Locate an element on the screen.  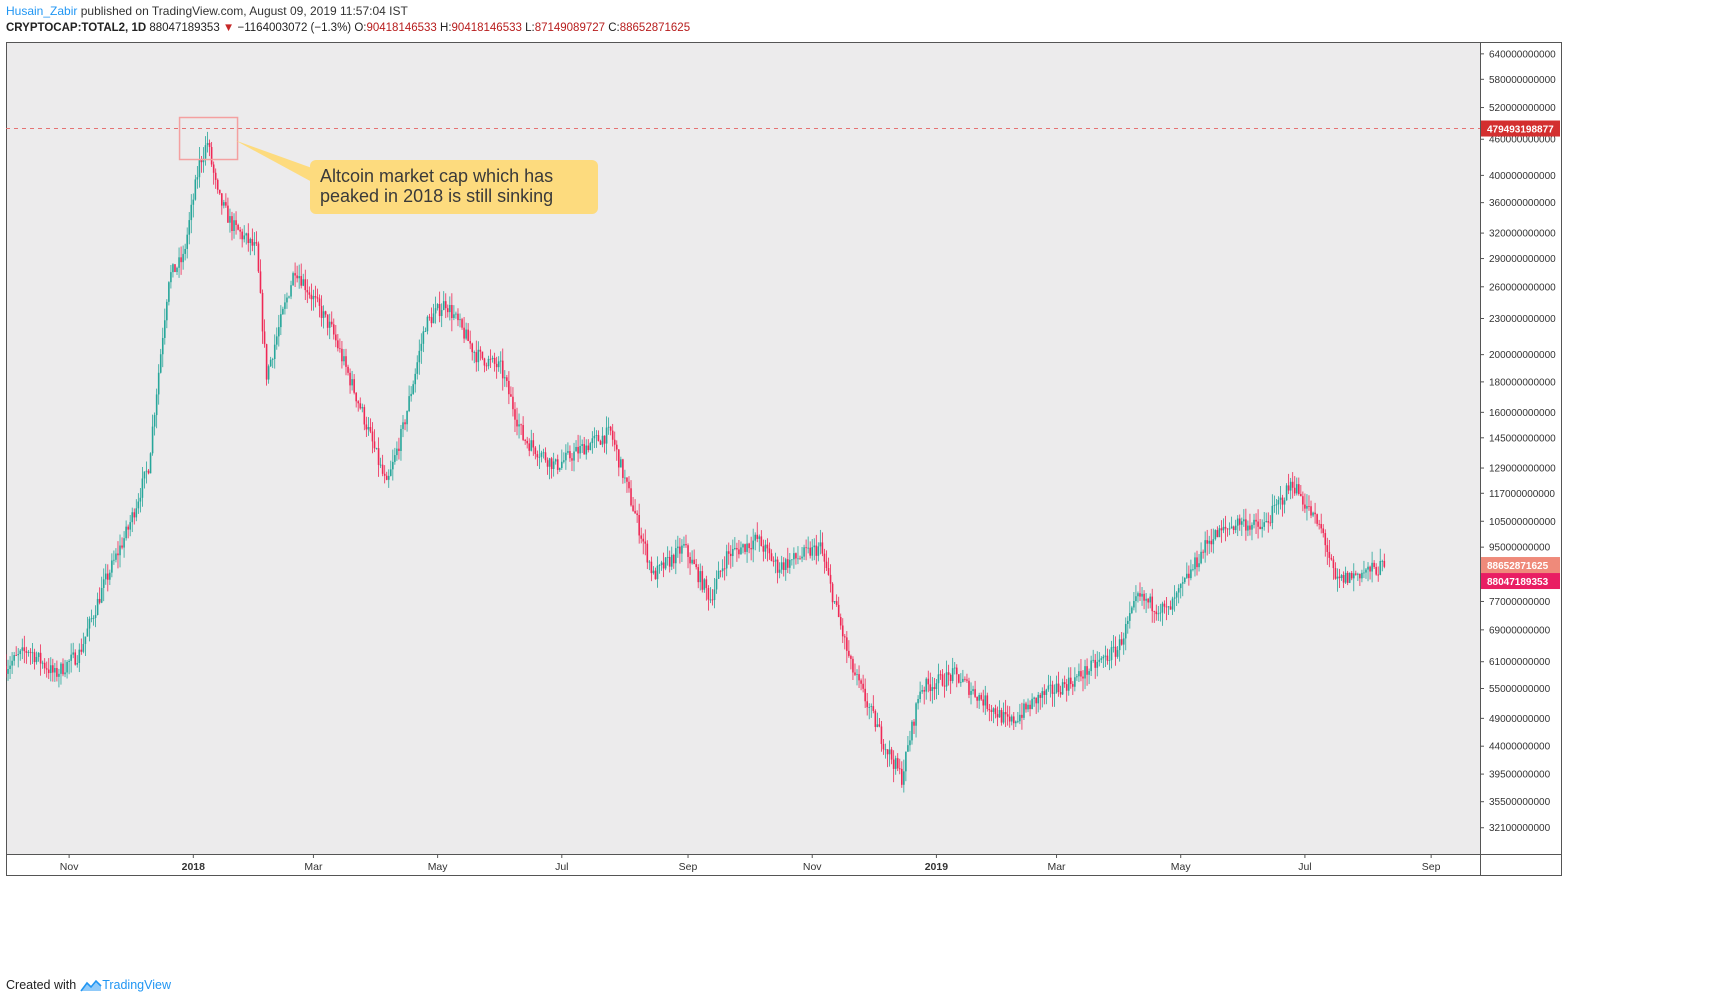
high-label: H: is located at coordinates (446, 28).